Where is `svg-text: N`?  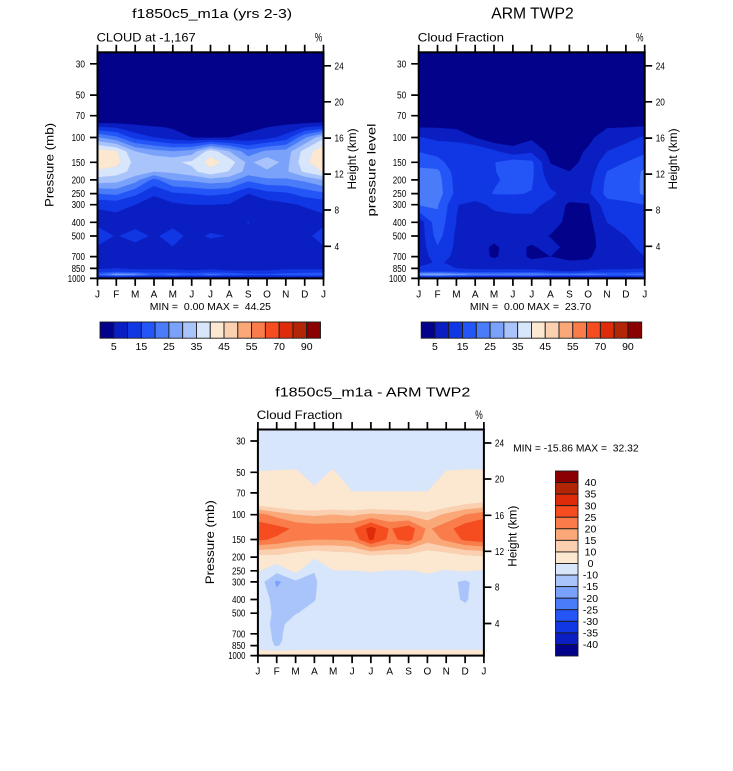 svg-text: N is located at coordinates (446, 672).